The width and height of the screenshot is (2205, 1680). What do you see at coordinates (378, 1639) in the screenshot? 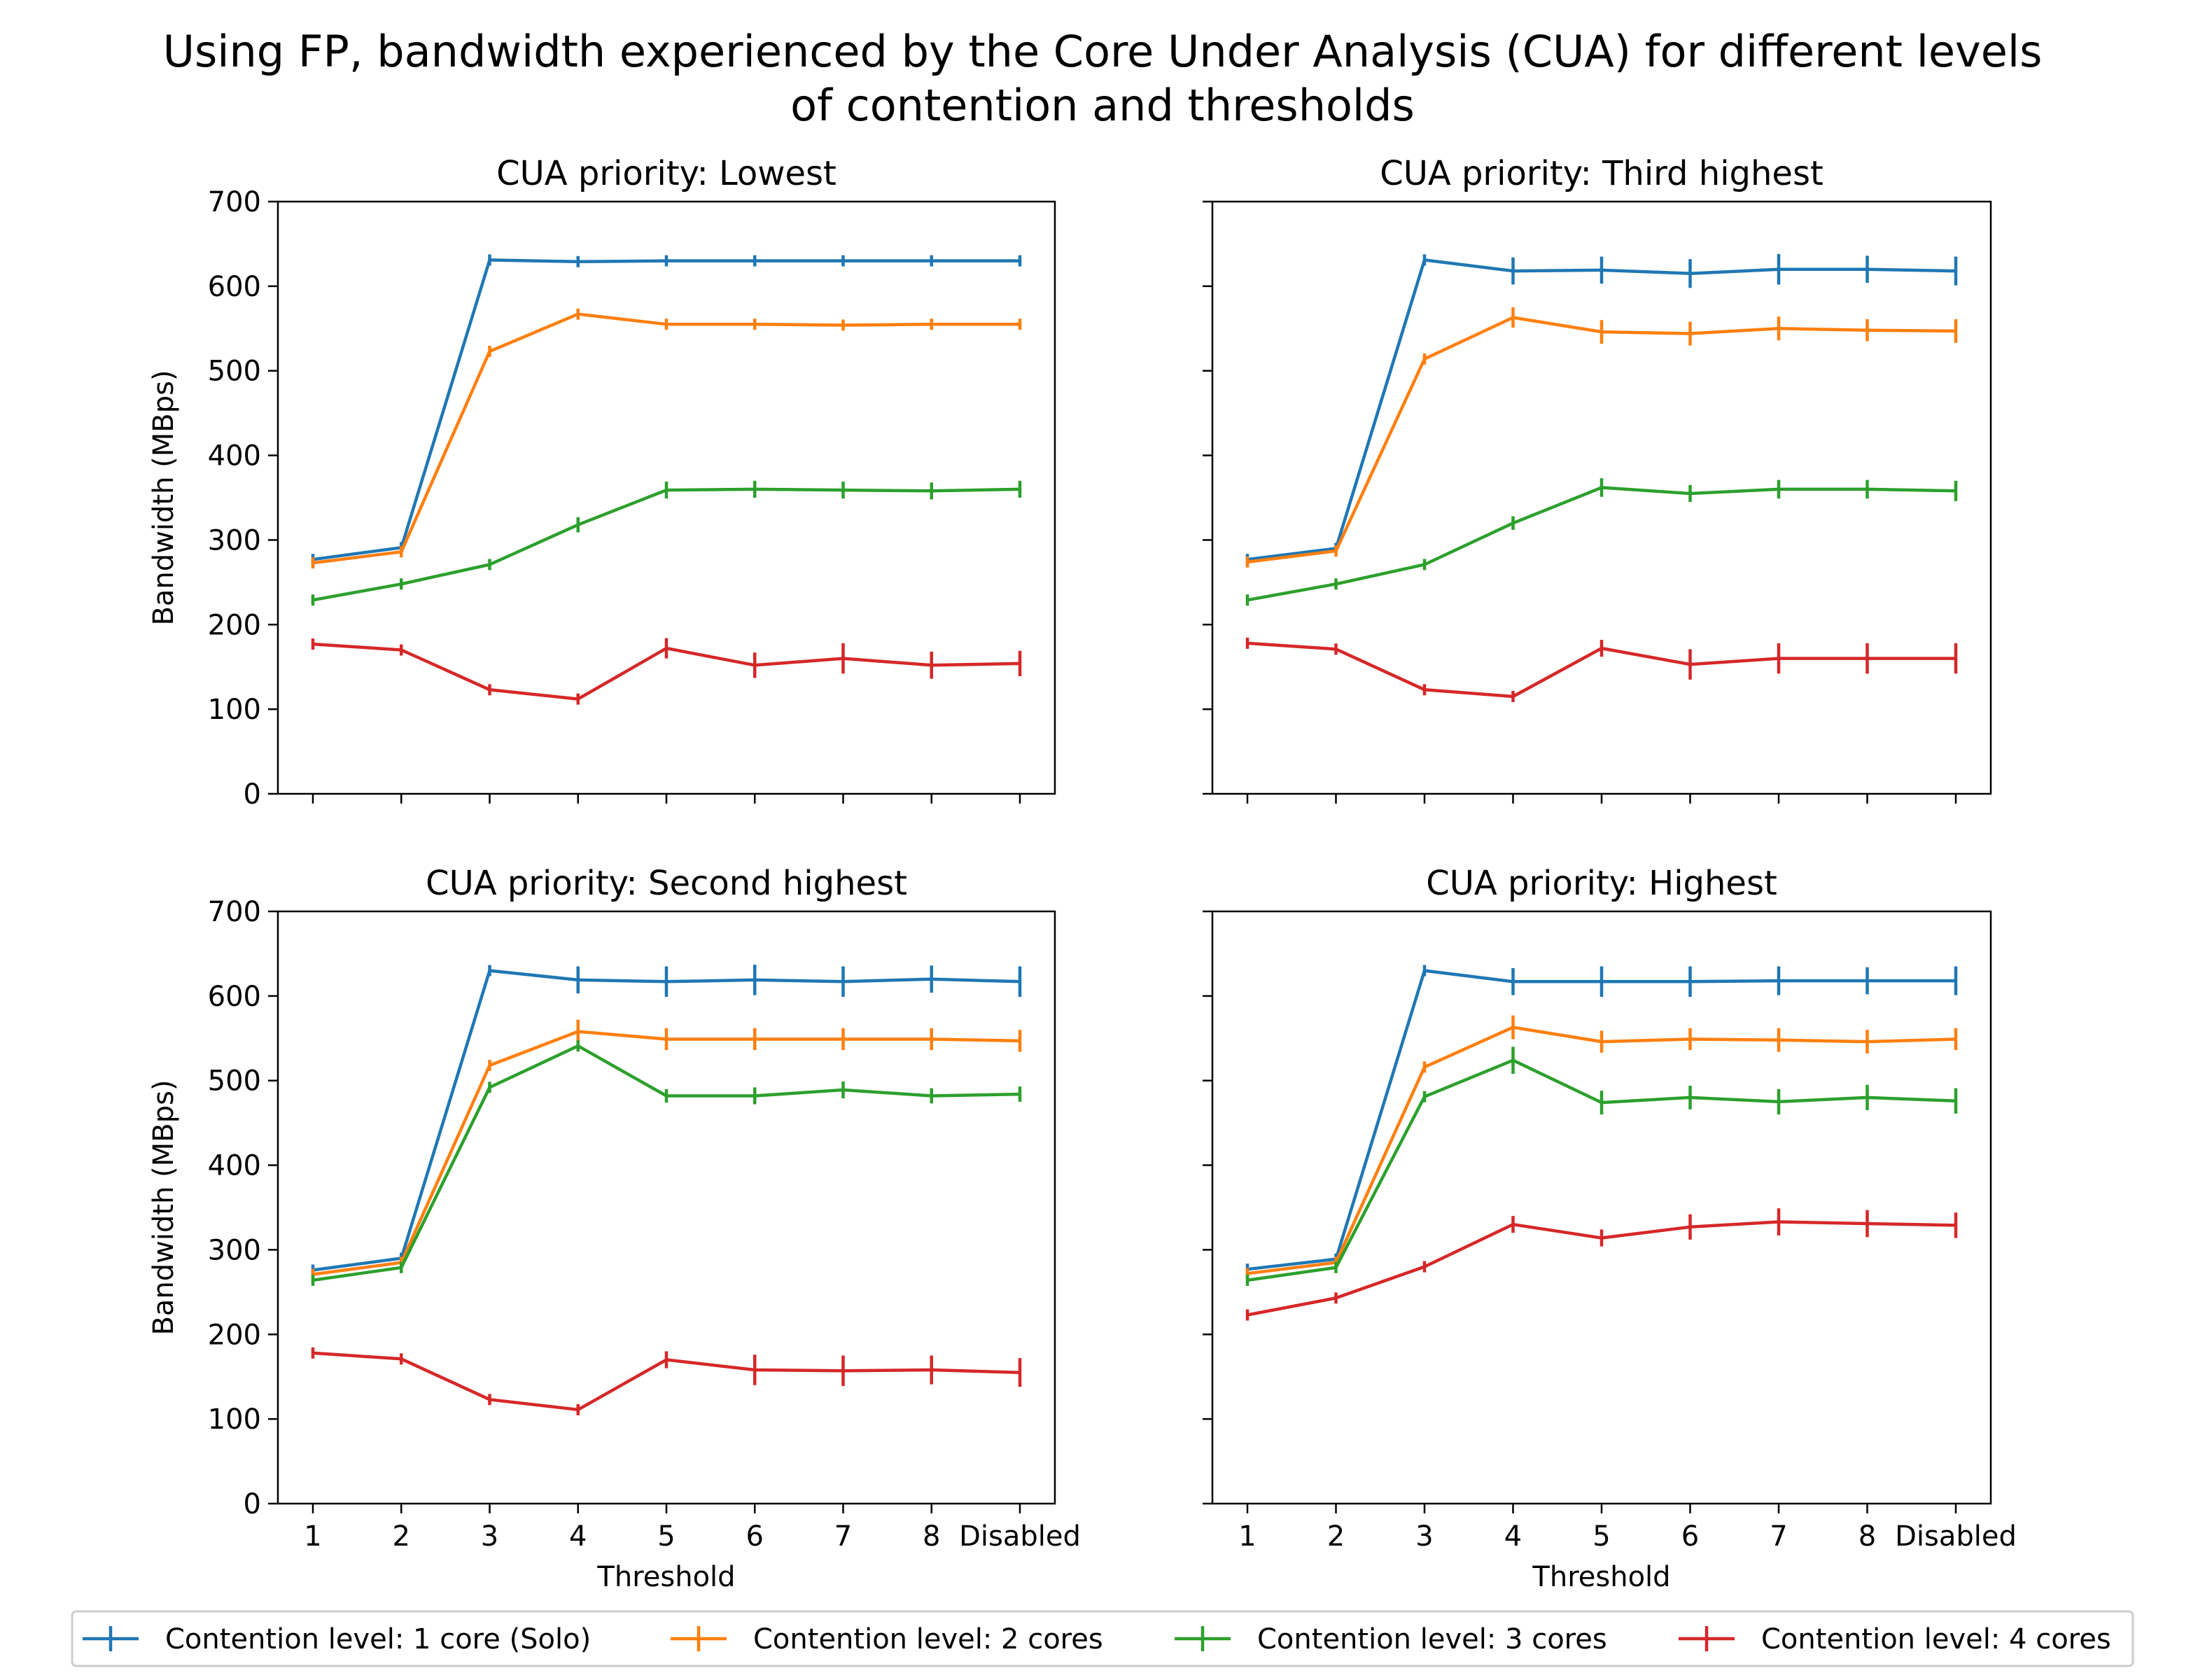
I see `legend-label: Contention level: 1 core (Solo)` at bounding box center [378, 1639].